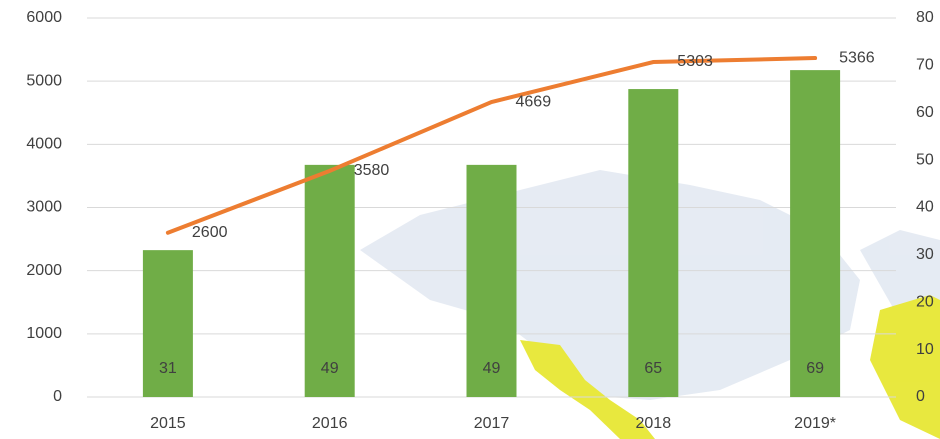 The height and width of the screenshot is (439, 940). What do you see at coordinates (695, 61) in the screenshot?
I see `line-value-label: 5303` at bounding box center [695, 61].